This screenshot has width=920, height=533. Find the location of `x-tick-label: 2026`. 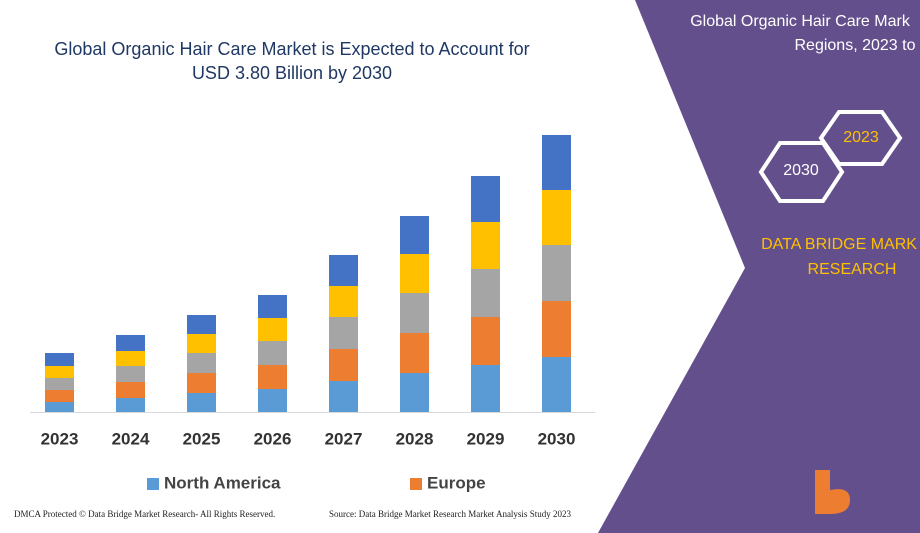

x-tick-label: 2026 is located at coordinates (273, 438).